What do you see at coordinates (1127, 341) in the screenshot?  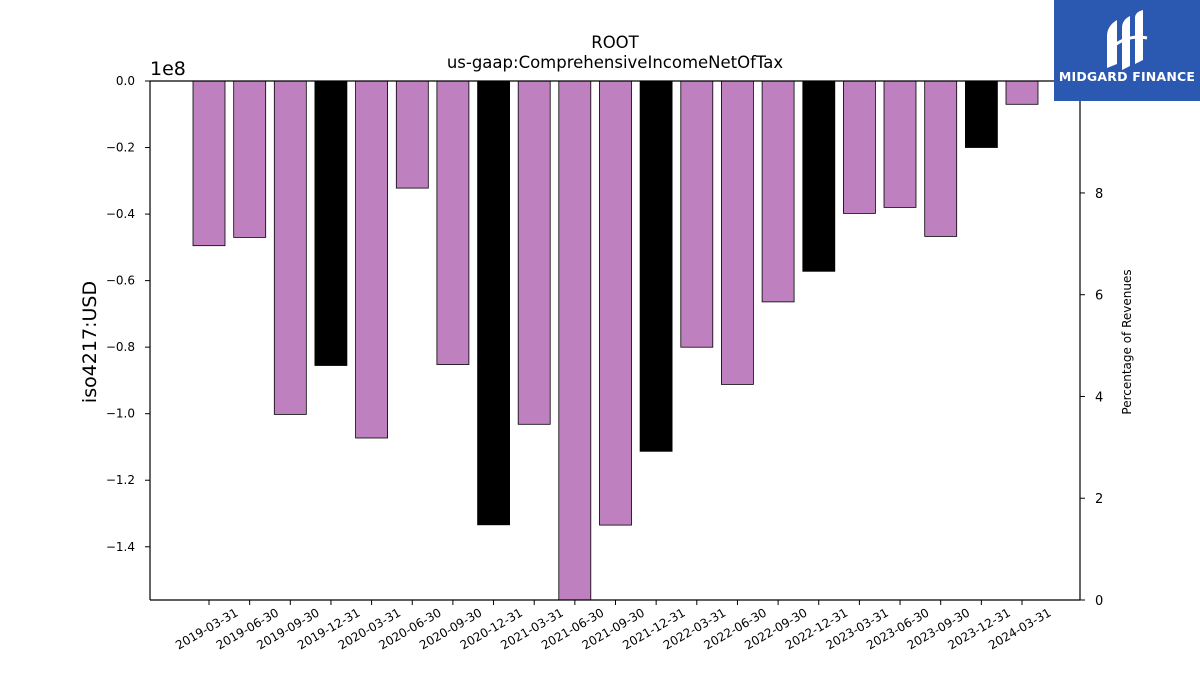 I see `y2-axis-label: Percentage of Revenues` at bounding box center [1127, 341].